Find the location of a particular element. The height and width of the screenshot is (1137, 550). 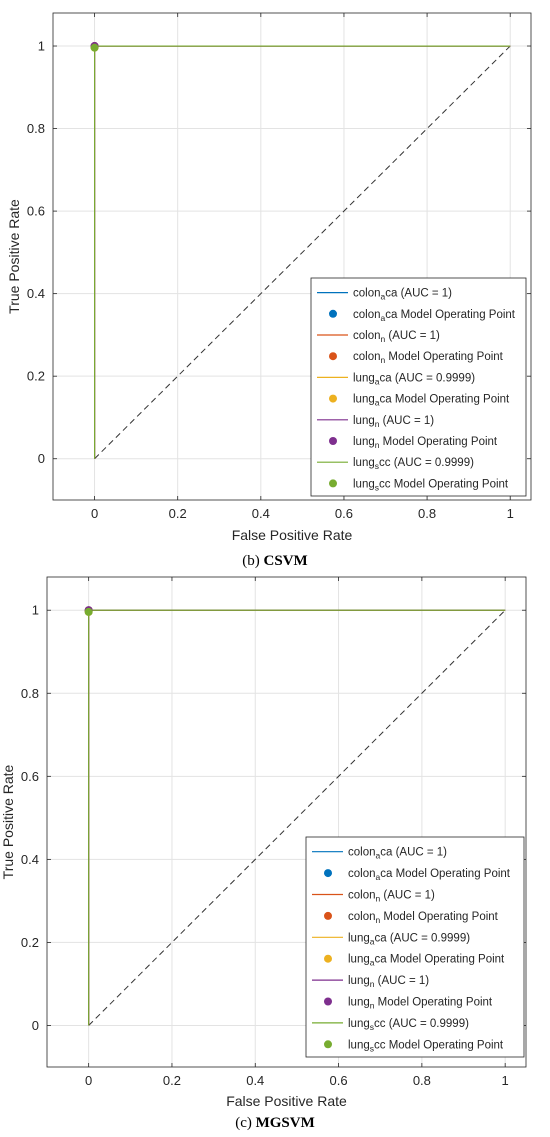

caption-prefix: (b) is located at coordinates (251, 561).